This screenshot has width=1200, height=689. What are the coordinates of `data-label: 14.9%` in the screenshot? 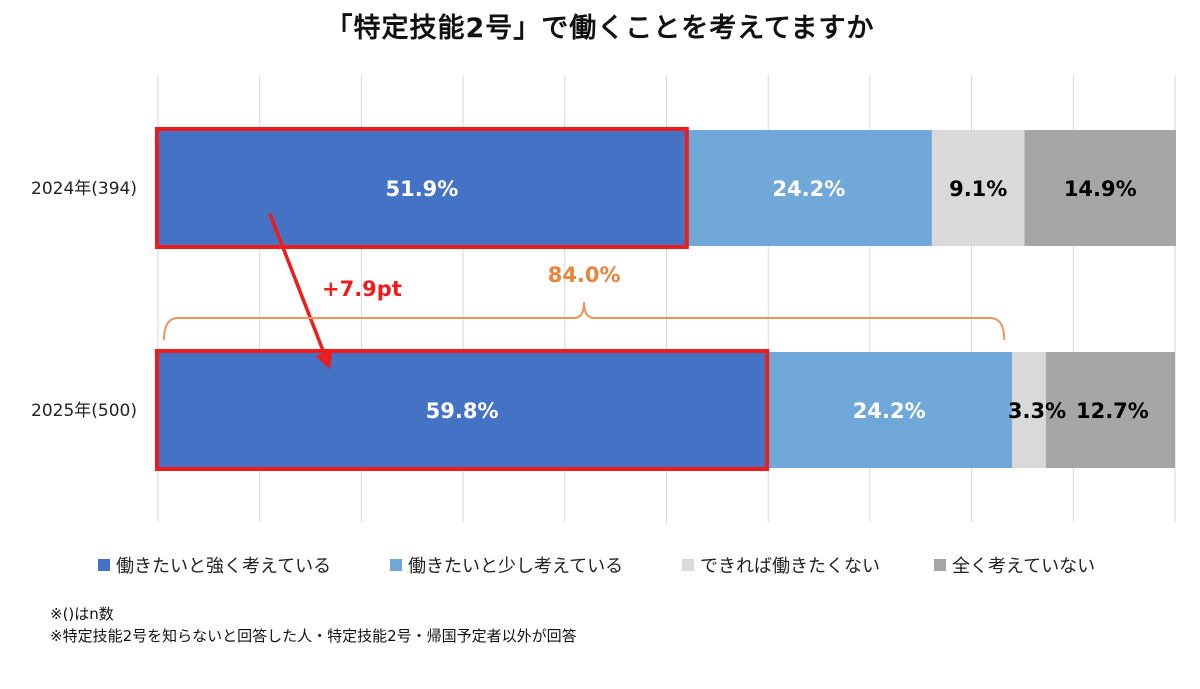 It's located at (1100, 189).